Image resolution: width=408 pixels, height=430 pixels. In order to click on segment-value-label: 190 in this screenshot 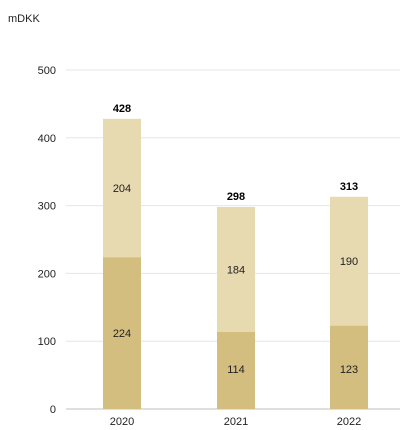, I will do `click(349, 262)`.